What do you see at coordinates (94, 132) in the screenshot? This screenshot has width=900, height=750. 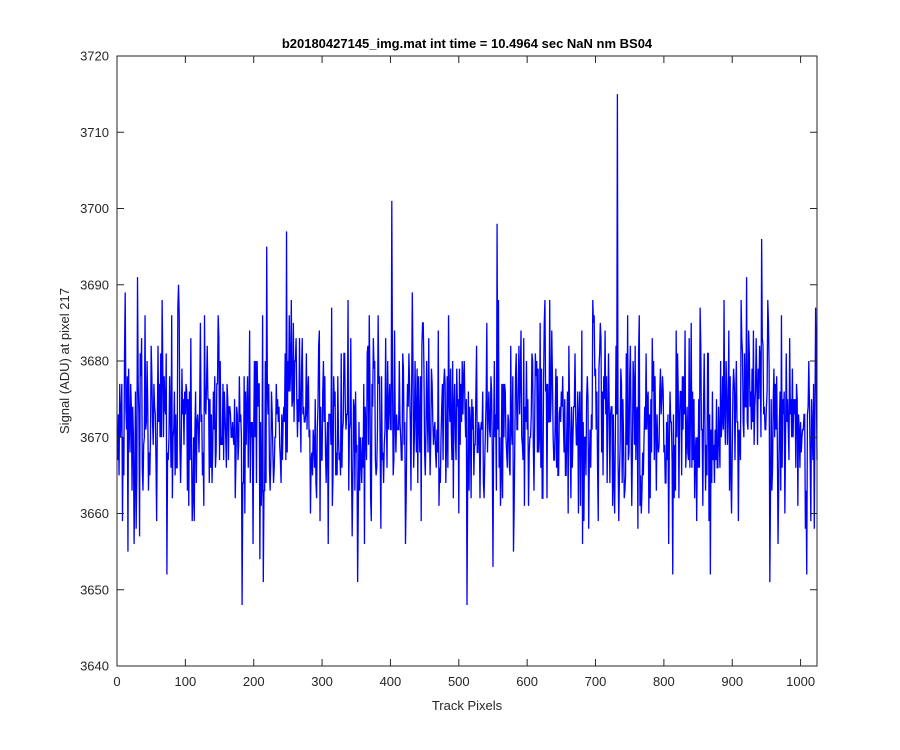 I see `y-tick-label: 3710` at bounding box center [94, 132].